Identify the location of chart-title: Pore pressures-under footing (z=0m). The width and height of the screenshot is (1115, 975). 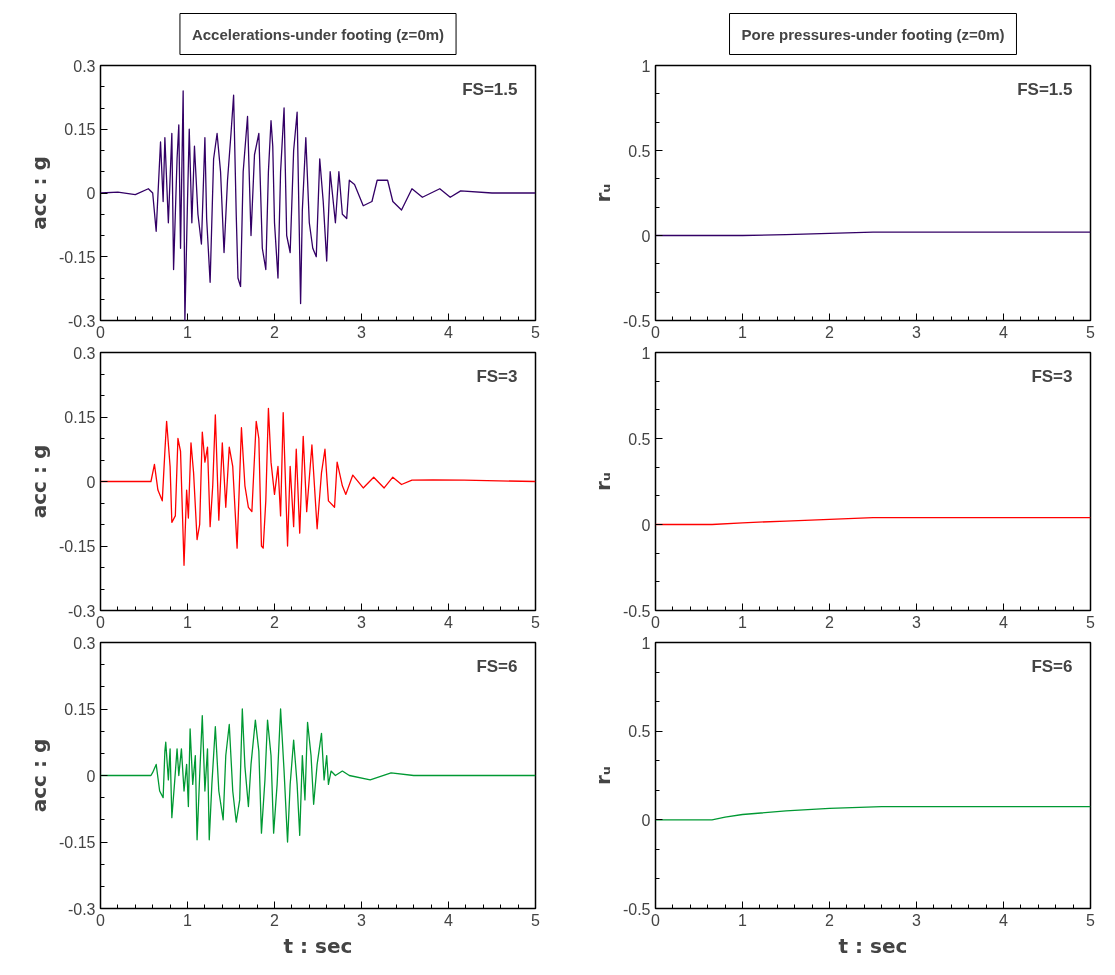
(873, 34).